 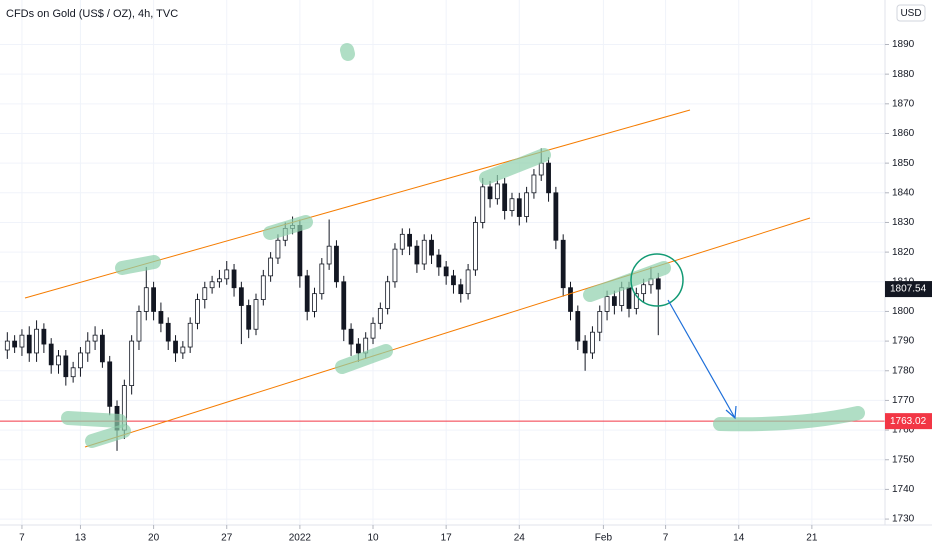 What do you see at coordinates (908, 289) in the screenshot?
I see `last-price-box` at bounding box center [908, 289].